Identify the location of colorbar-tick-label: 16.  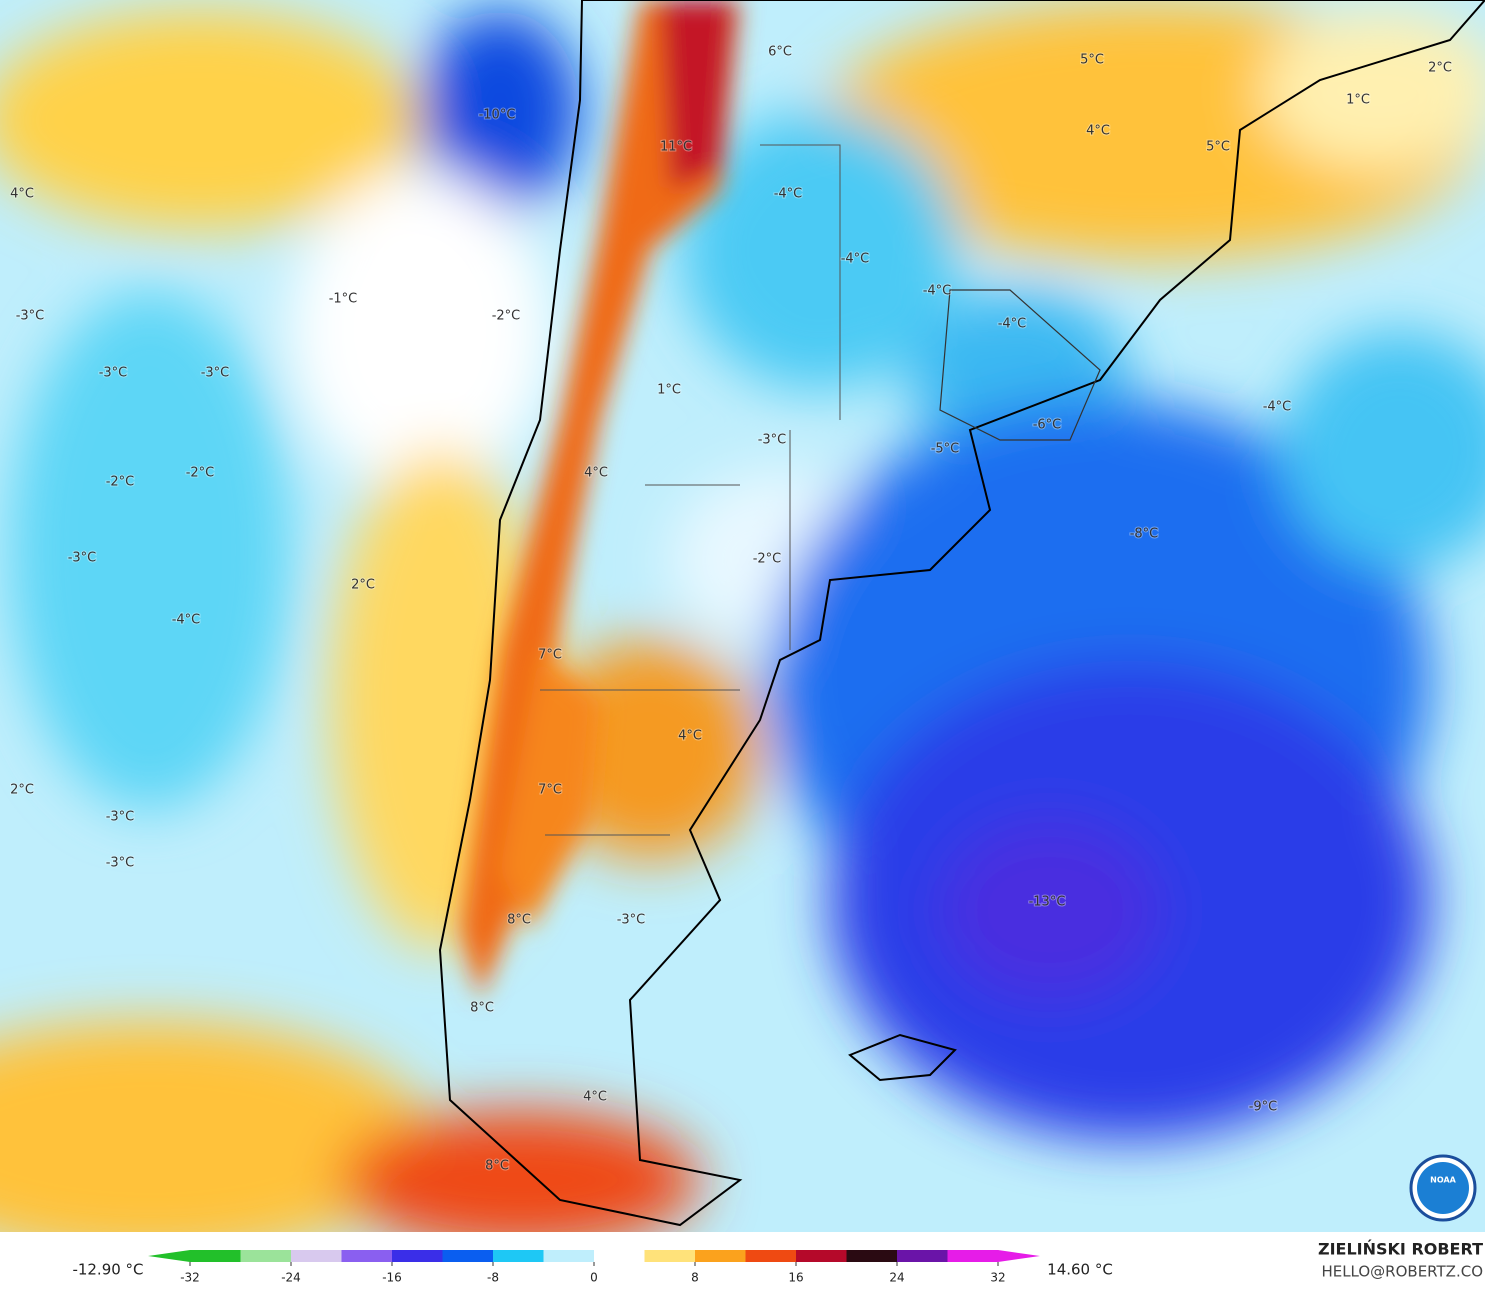
(795, 1278).